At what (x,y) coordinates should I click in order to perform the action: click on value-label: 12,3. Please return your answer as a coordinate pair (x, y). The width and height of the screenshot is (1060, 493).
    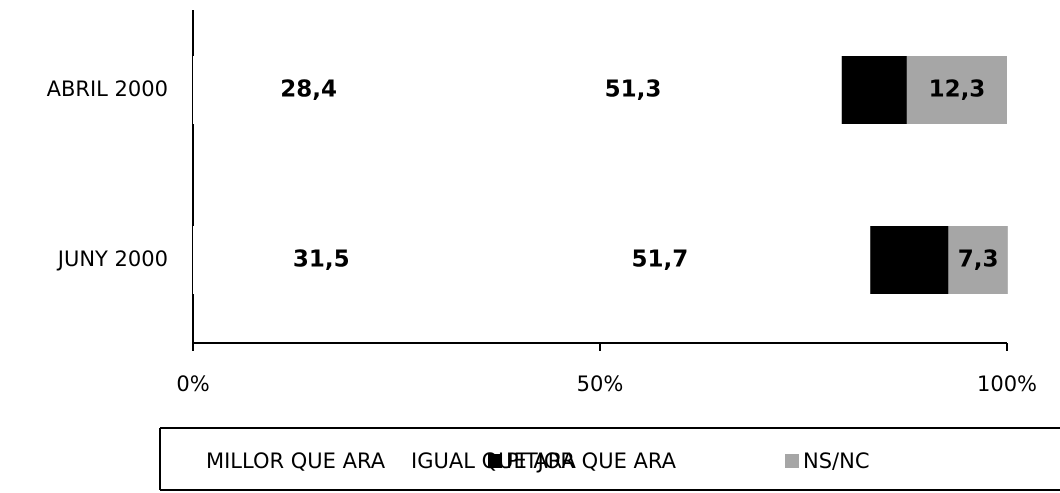
    Looking at the image, I should click on (957, 90).